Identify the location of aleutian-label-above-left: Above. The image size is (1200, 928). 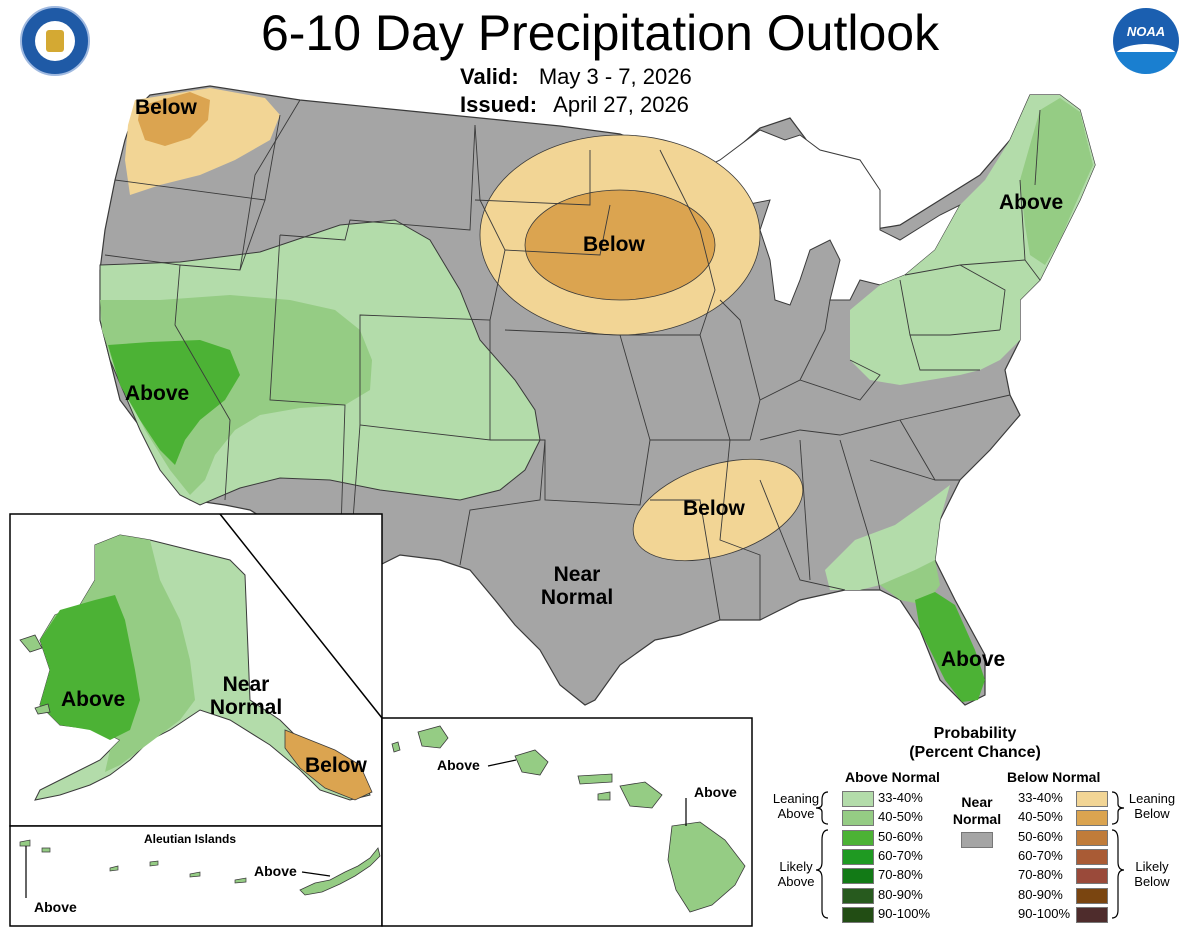
(55, 907).